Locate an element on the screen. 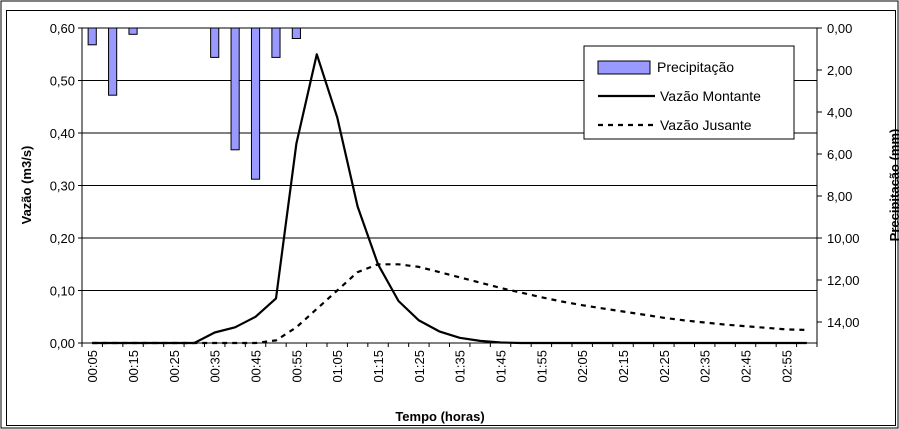 The height and width of the screenshot is (429, 899). y2-tick-label: 8,00 is located at coordinates (839, 196).